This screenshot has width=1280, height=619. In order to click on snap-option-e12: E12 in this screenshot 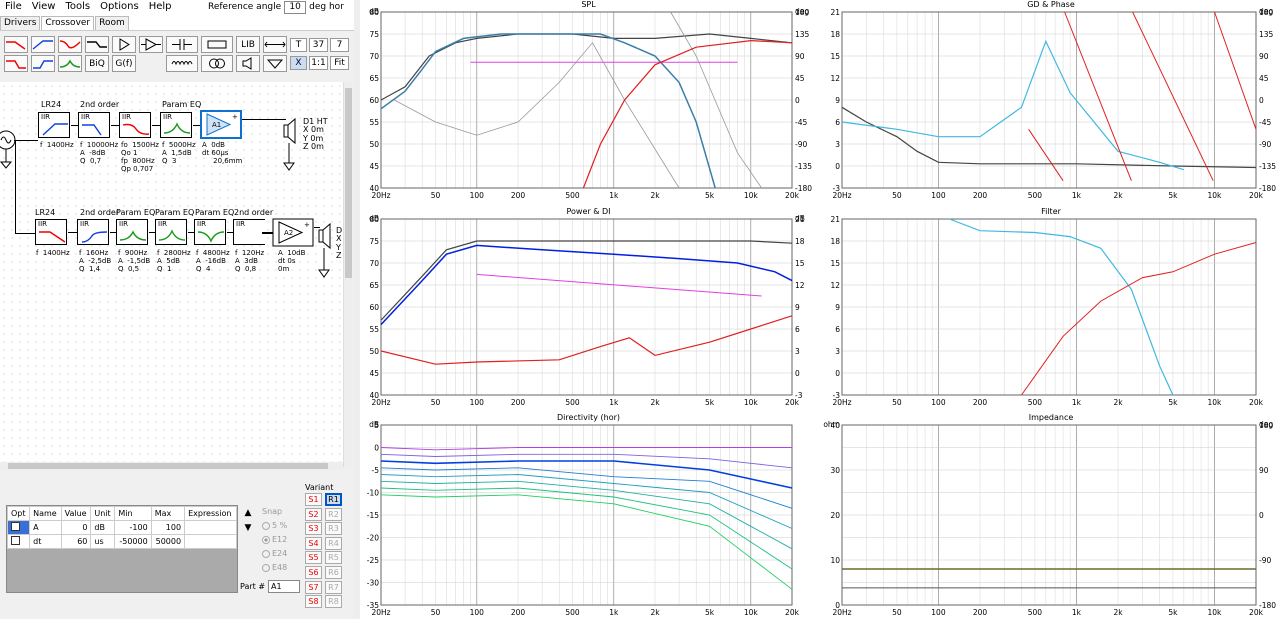, I will do `click(274, 540)`.